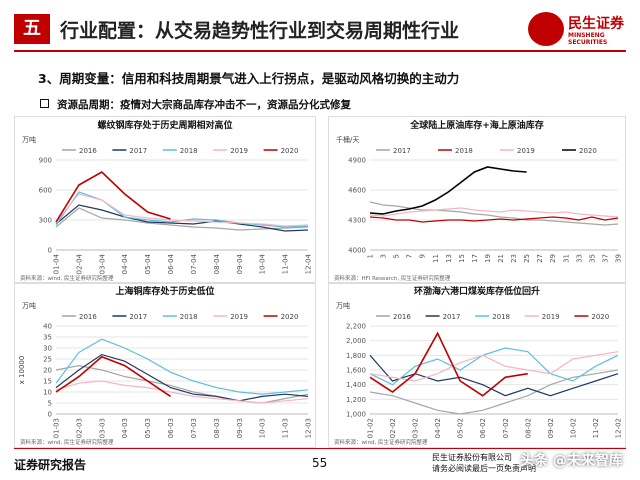 This screenshot has height=480, width=640. What do you see at coordinates (393, 428) in the screenshot?
I see `x-tick-label: 02-02` at bounding box center [393, 428].